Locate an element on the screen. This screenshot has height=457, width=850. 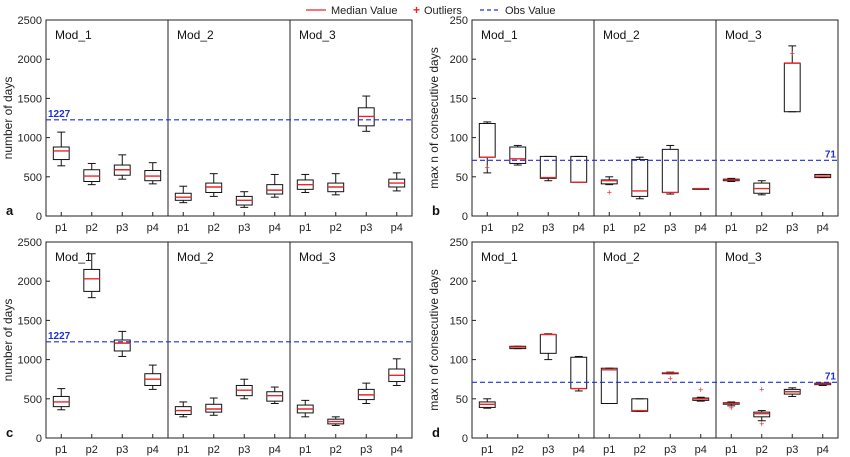
y-tick-label: 2000 is located at coordinates (30, 282).